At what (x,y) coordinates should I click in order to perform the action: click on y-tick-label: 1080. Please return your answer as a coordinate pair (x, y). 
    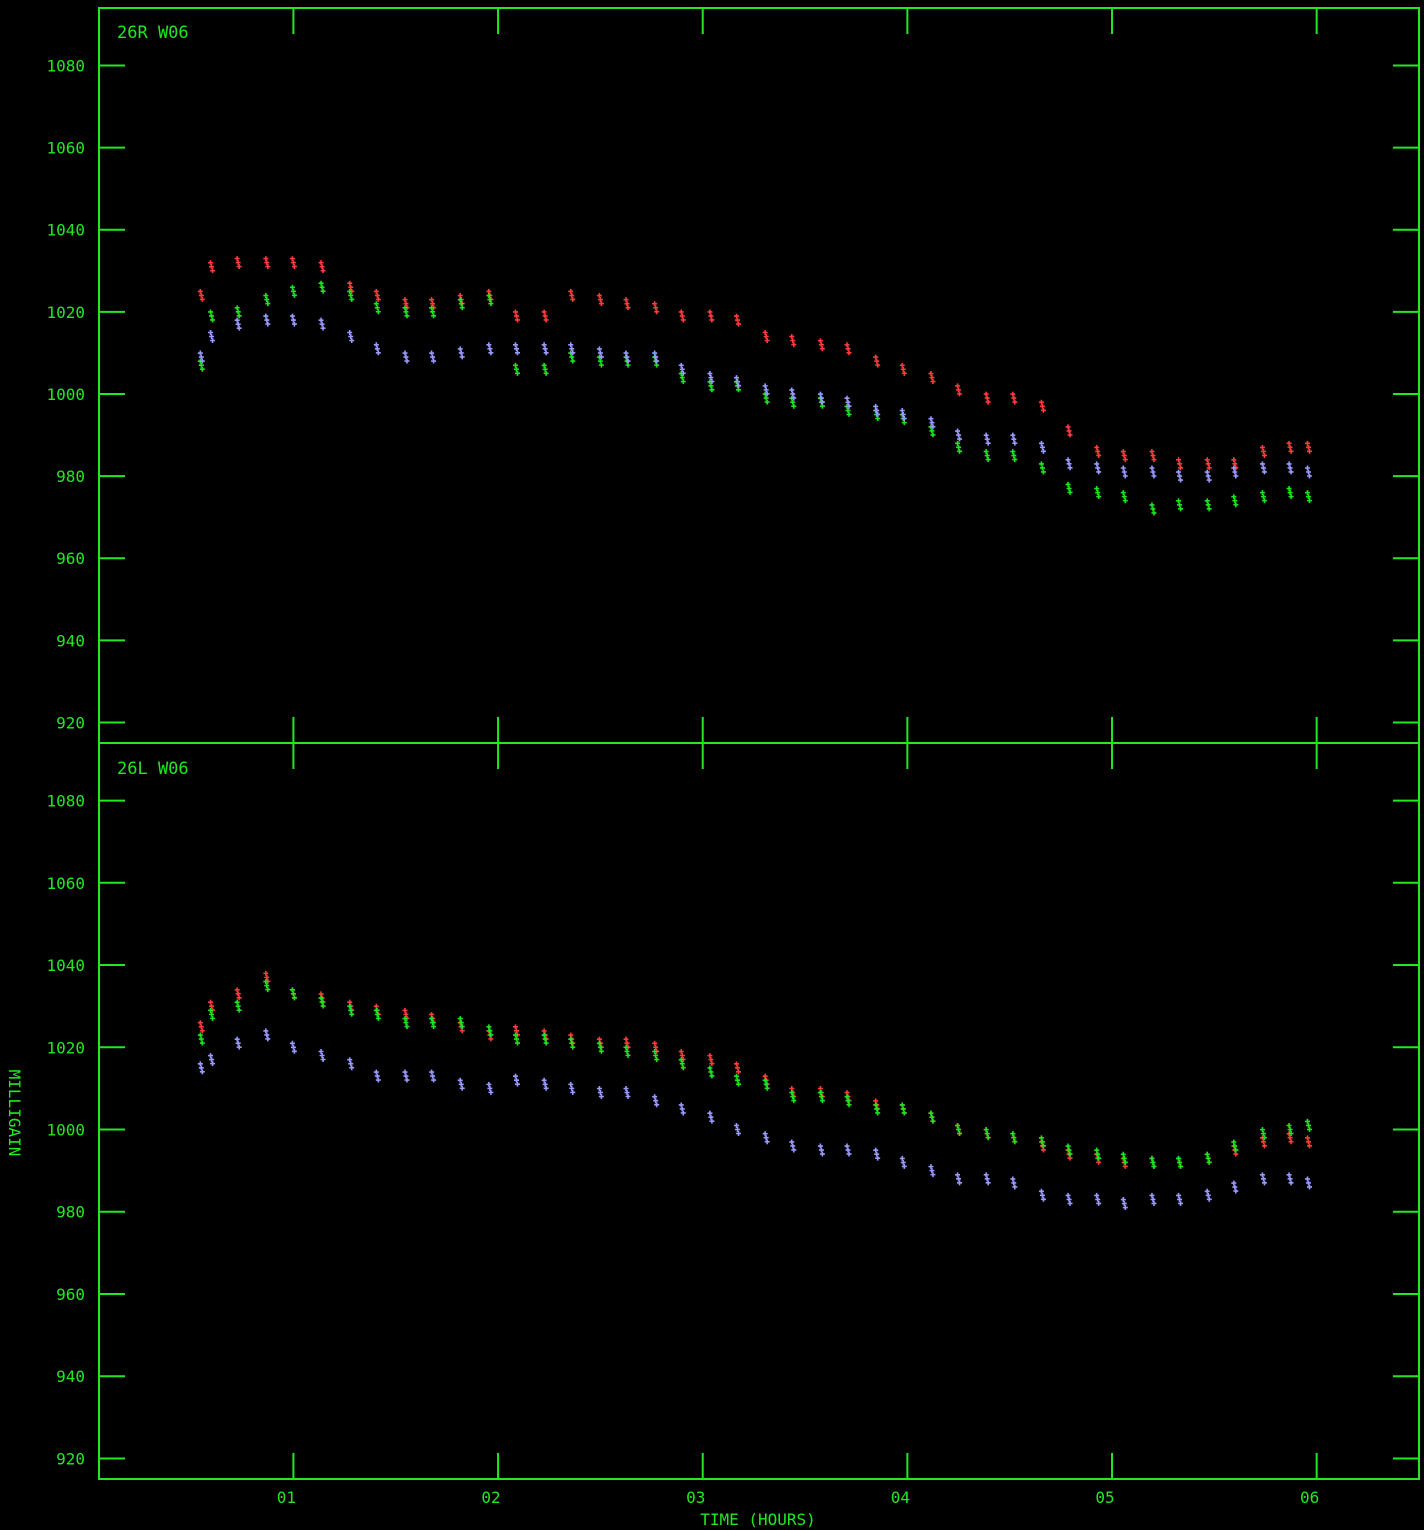
    Looking at the image, I should click on (65, 801).